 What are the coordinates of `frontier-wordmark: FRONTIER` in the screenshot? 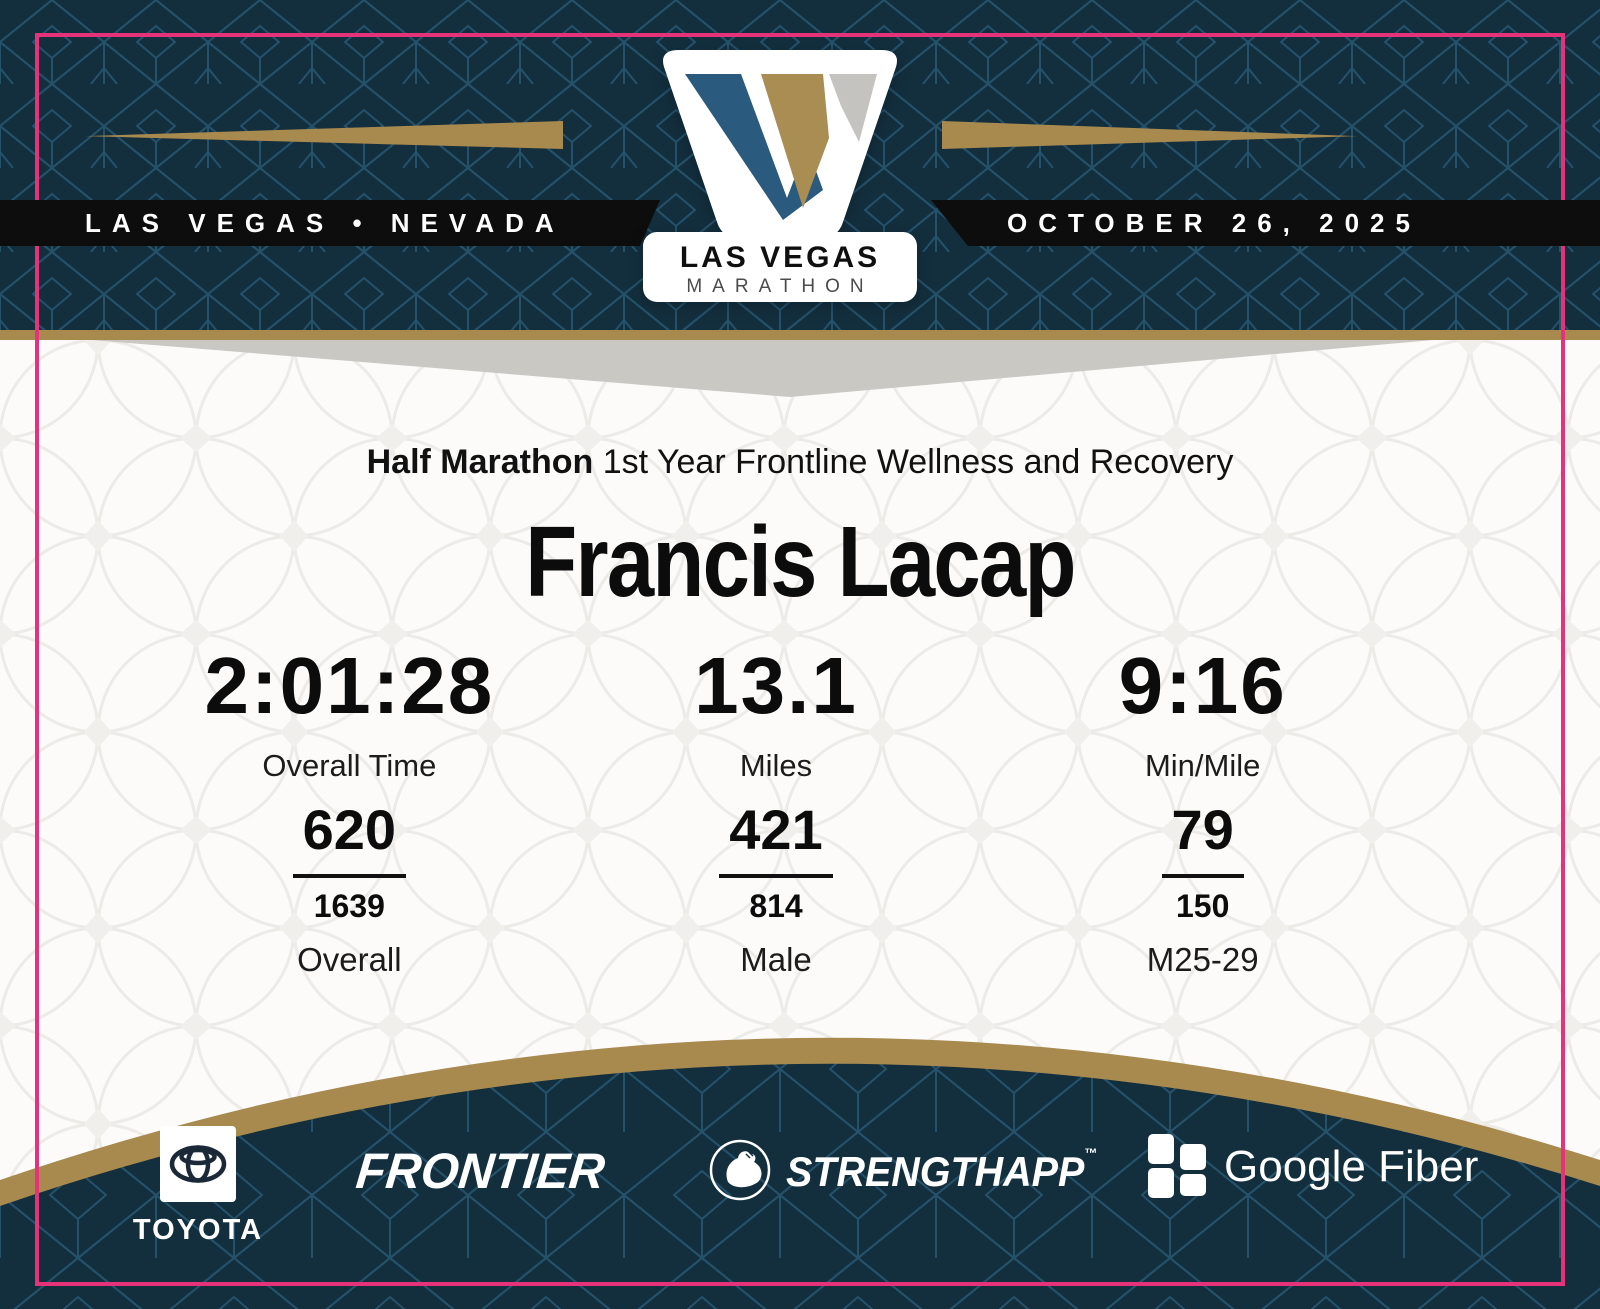 It's located at (480, 1171).